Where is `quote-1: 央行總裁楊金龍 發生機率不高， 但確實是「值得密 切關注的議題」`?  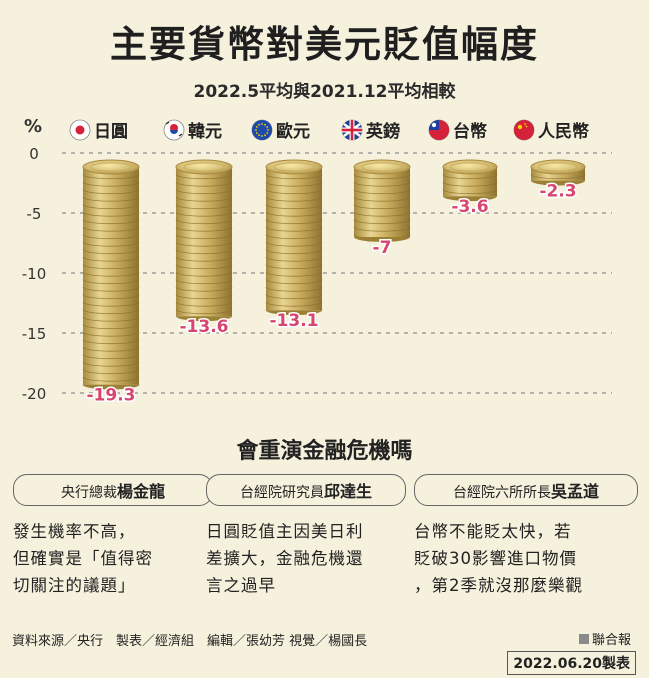
quote-1: 央行總裁楊金龍 發生機率不高， 但確實是「值得密 切關注的議題」 is located at coordinates (113, 536).